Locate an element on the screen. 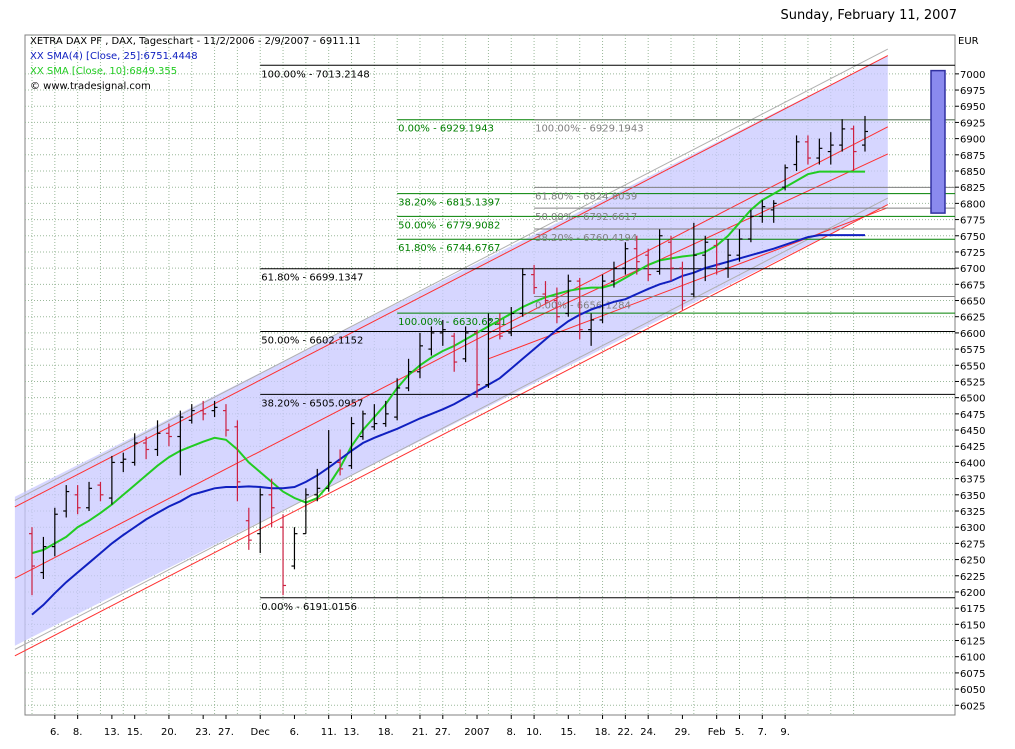  x-tick-label: Feb is located at coordinates (717, 732).